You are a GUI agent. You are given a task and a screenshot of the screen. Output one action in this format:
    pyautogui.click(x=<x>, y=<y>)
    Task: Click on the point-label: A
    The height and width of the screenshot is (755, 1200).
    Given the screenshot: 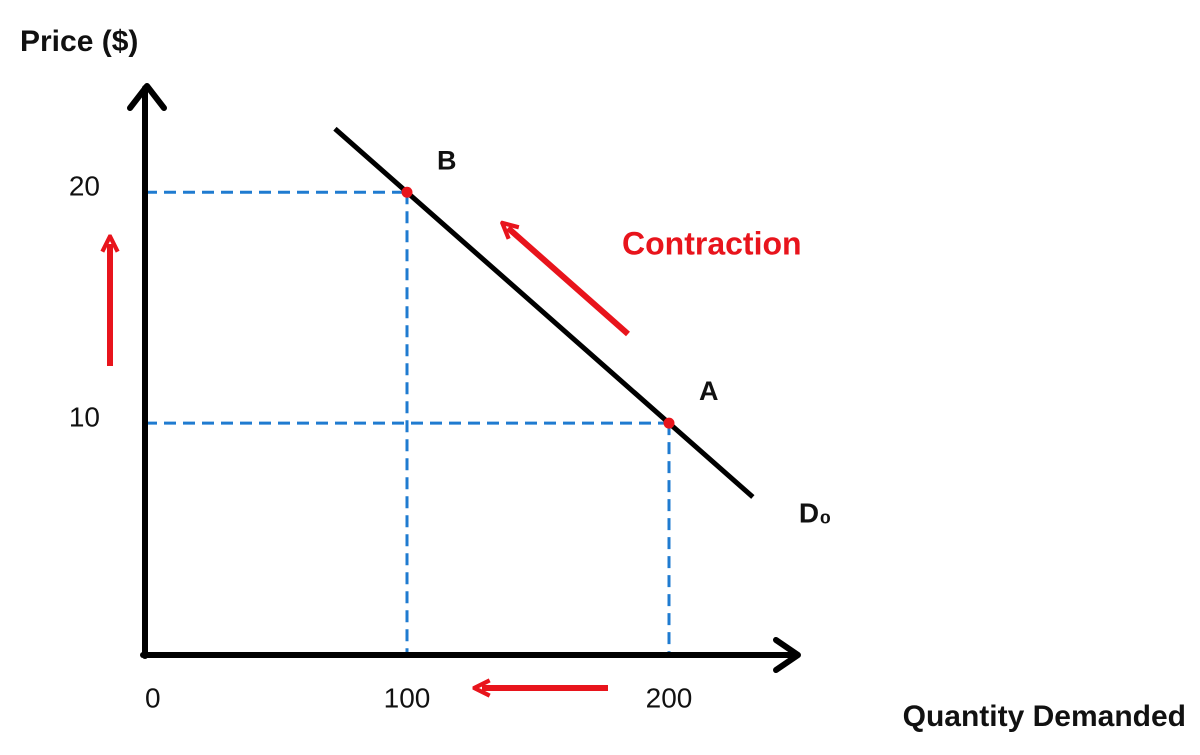 What is the action you would take?
    pyautogui.click(x=709, y=391)
    